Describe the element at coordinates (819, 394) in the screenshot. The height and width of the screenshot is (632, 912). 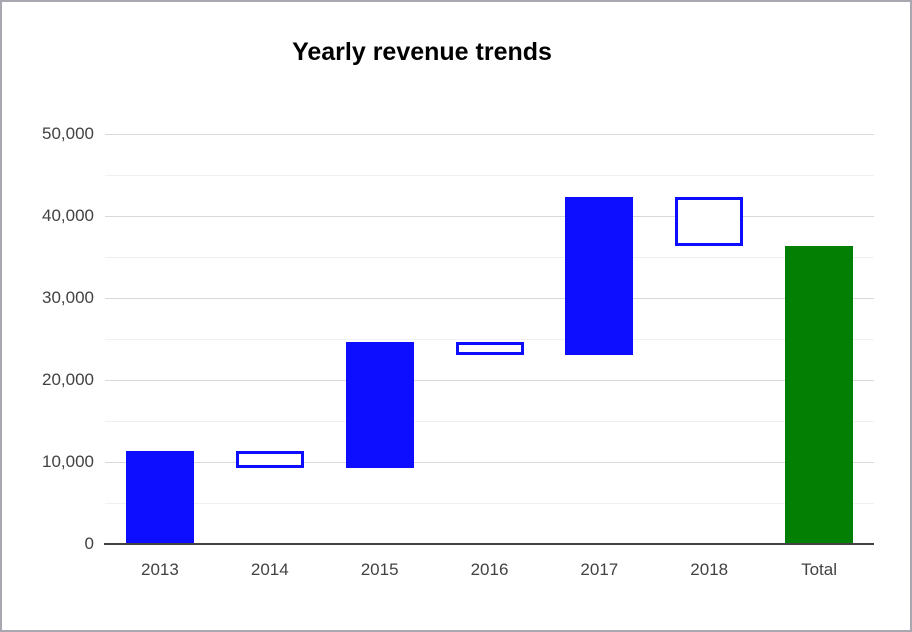
I see `waterfall-bar-total` at that location.